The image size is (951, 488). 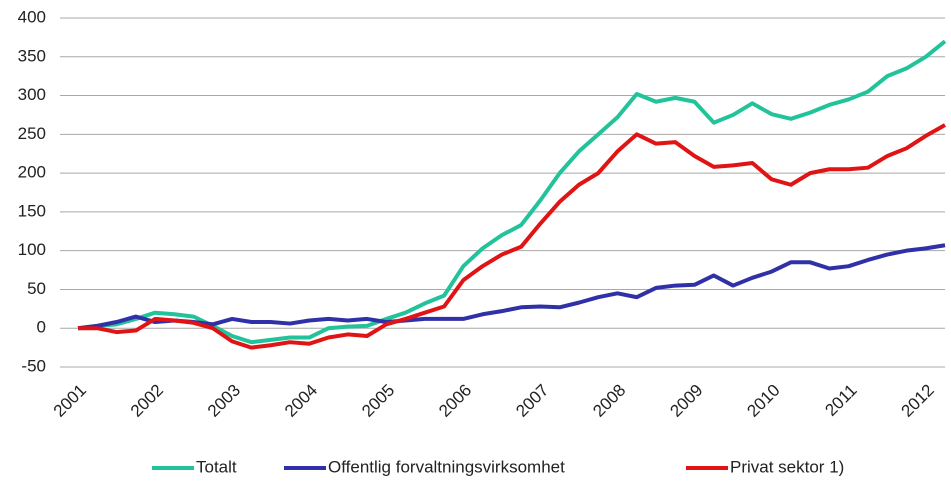 What do you see at coordinates (70, 401) in the screenshot?
I see `x-tick-label: 2001` at bounding box center [70, 401].